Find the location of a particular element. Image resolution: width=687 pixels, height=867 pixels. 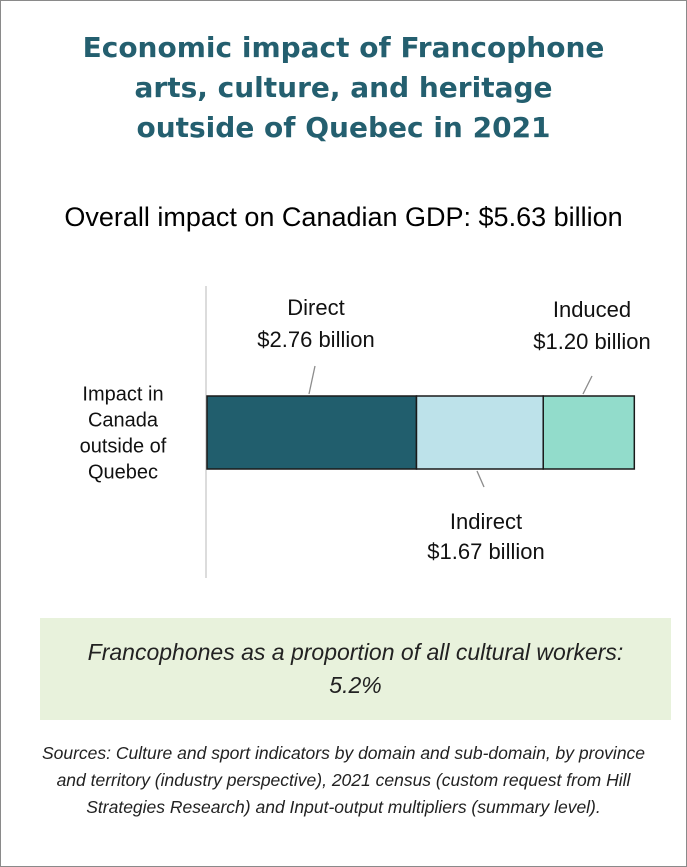

data-label: $2.76 billion is located at coordinates (315, 339).